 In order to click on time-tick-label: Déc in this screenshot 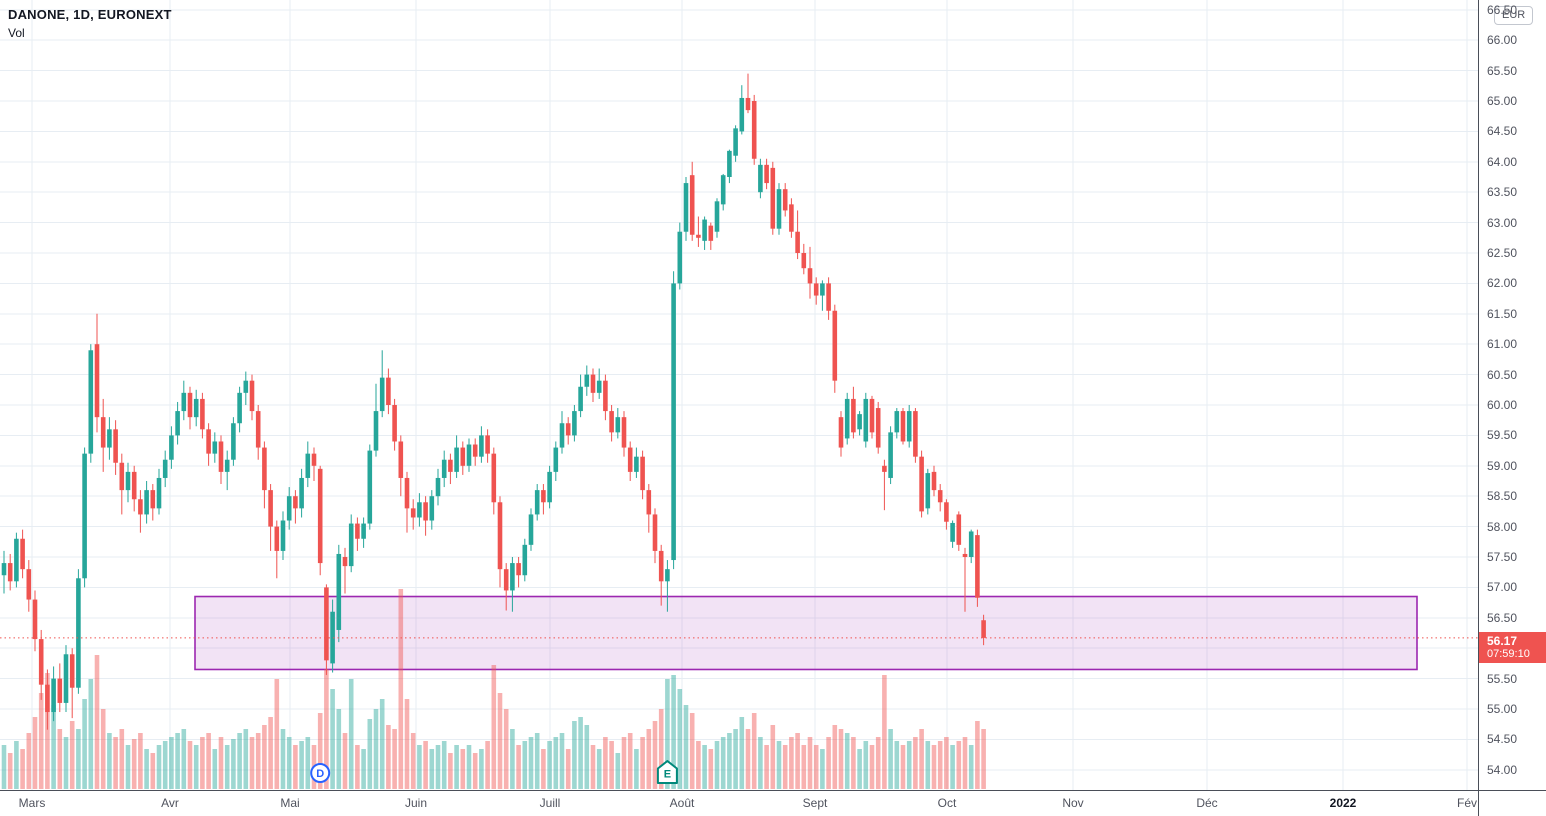, I will do `click(1207, 803)`.